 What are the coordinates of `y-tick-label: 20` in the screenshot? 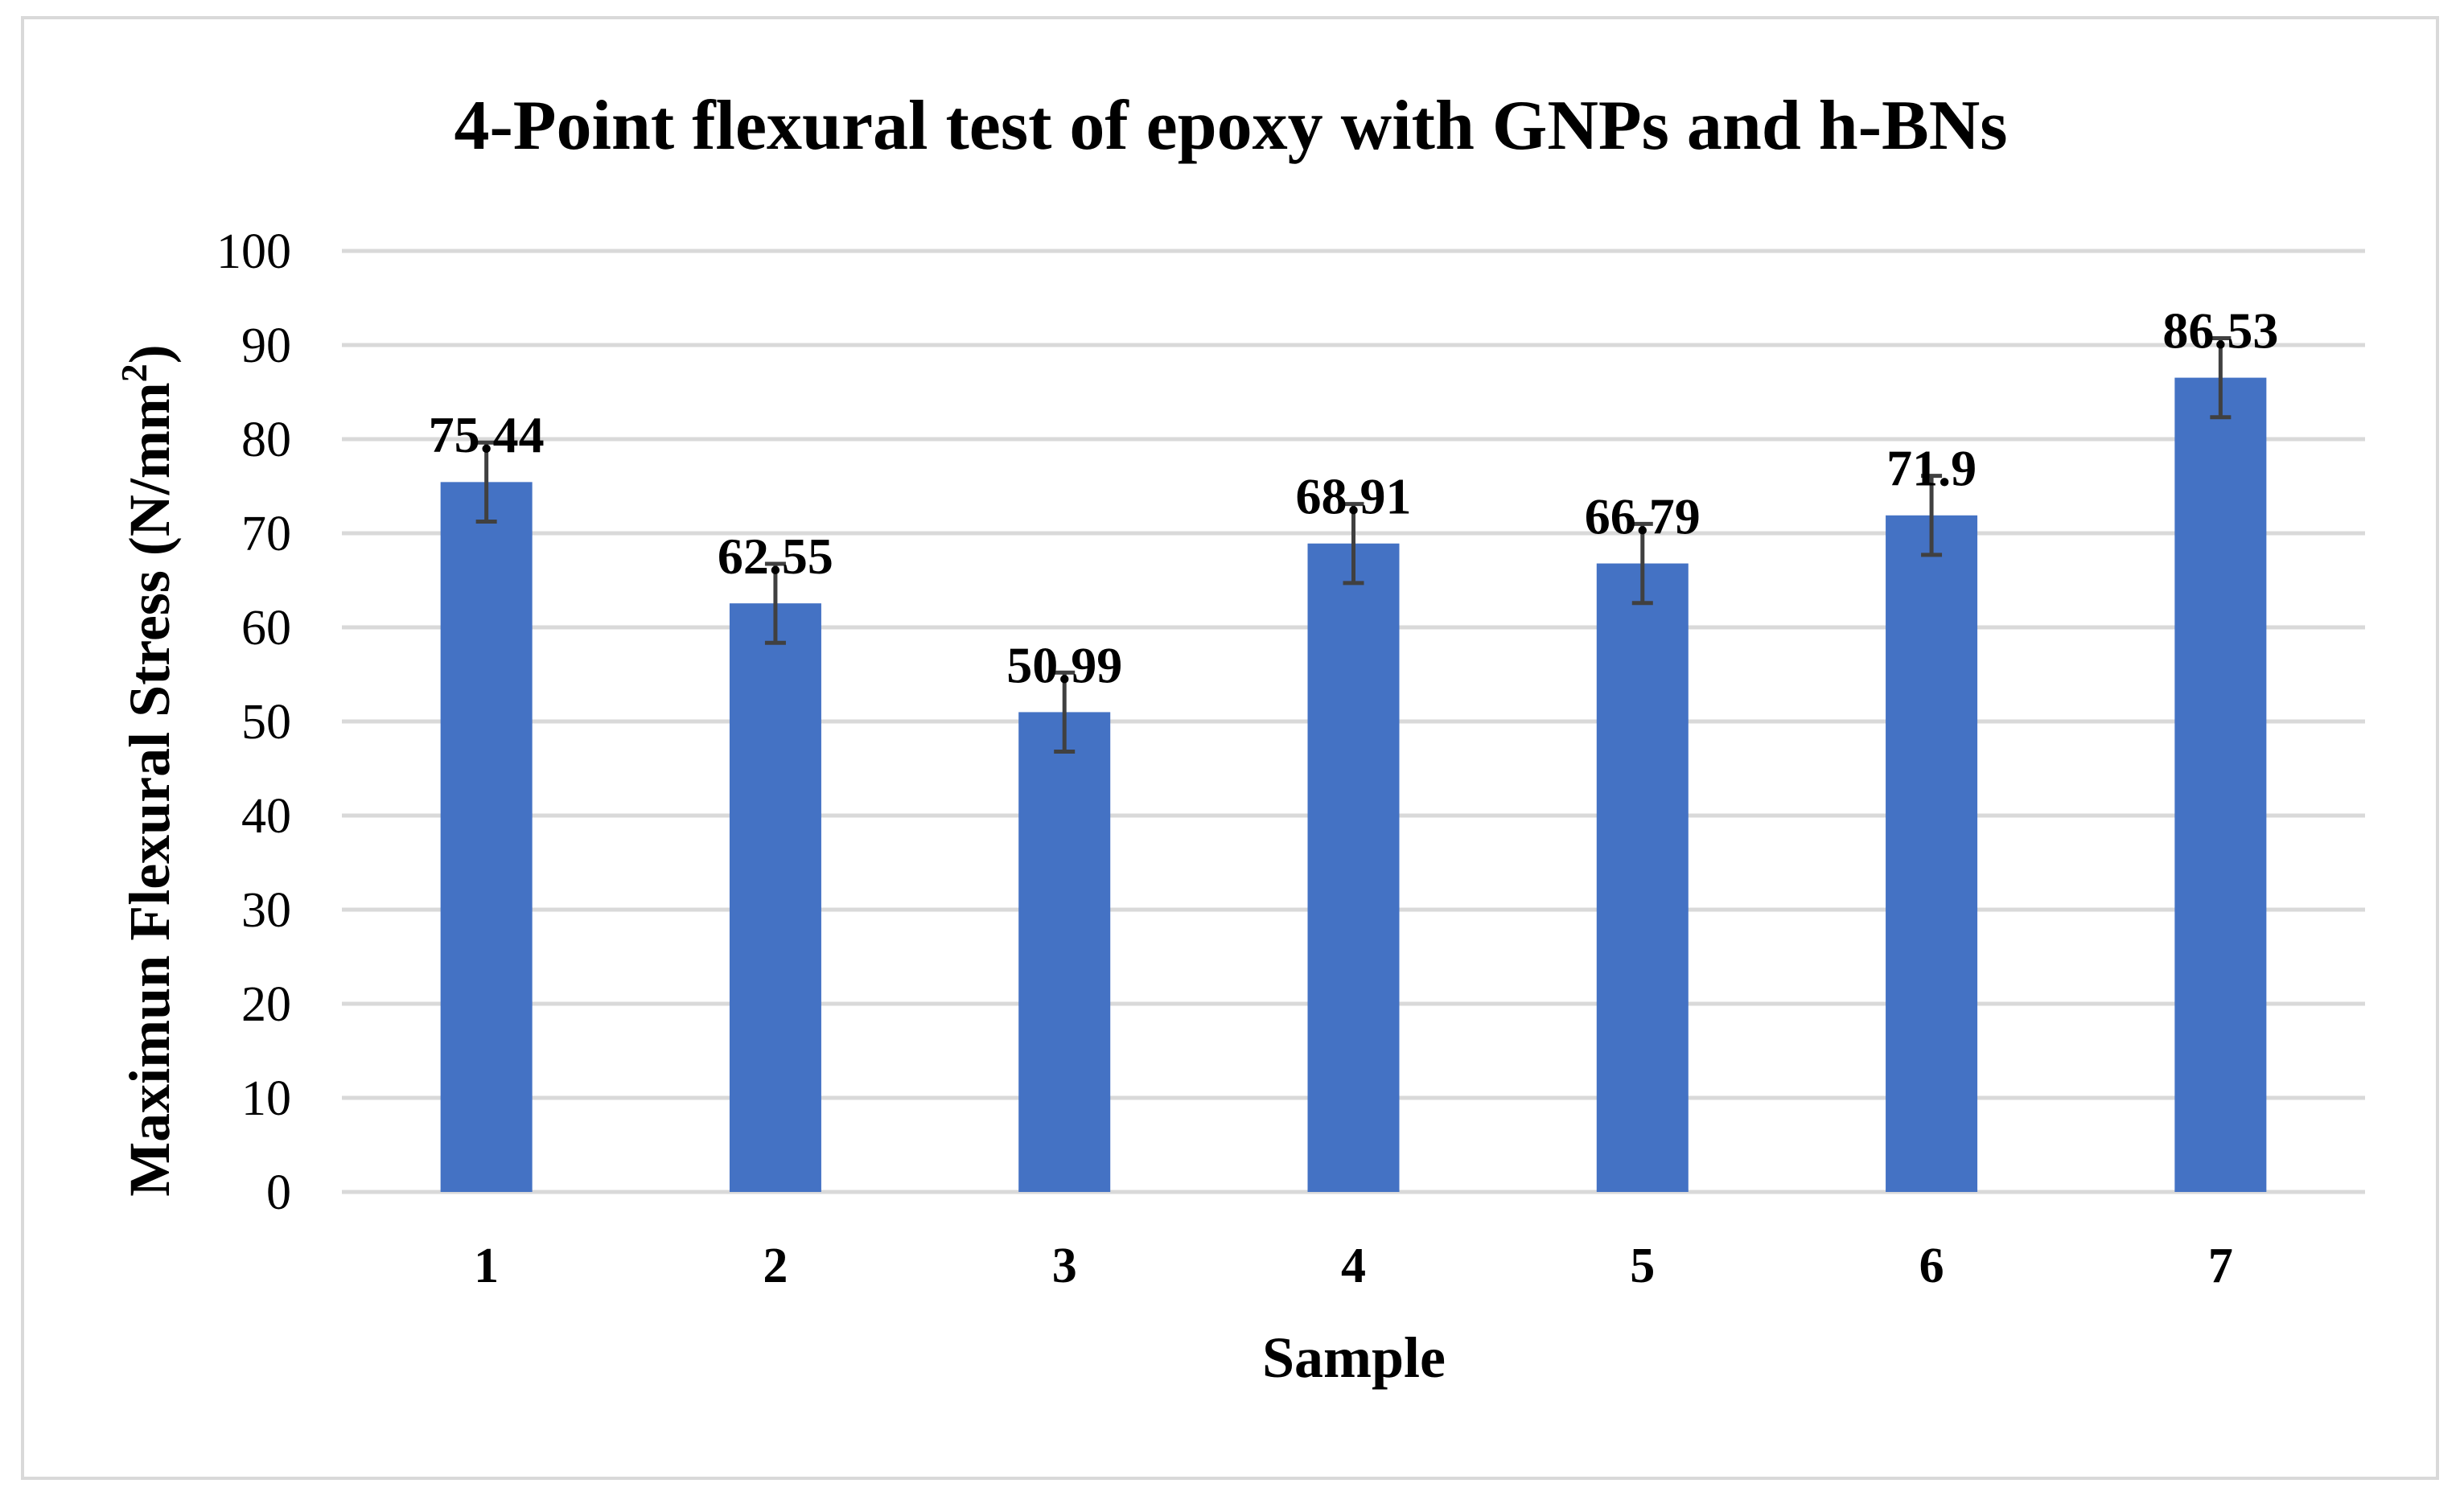 It's located at (266, 1005).